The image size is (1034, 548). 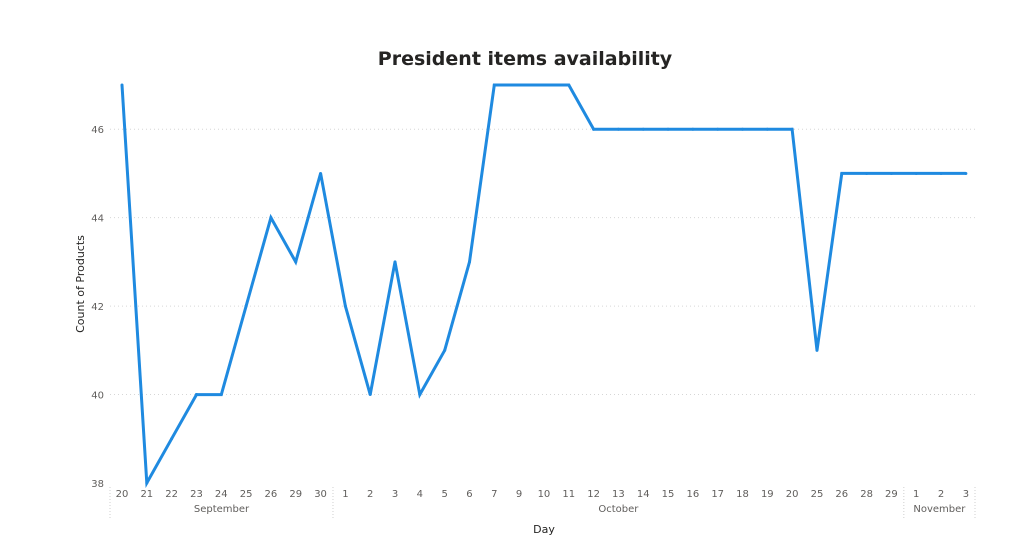 What do you see at coordinates (97, 130) in the screenshot?
I see `y-tick-label: 46` at bounding box center [97, 130].